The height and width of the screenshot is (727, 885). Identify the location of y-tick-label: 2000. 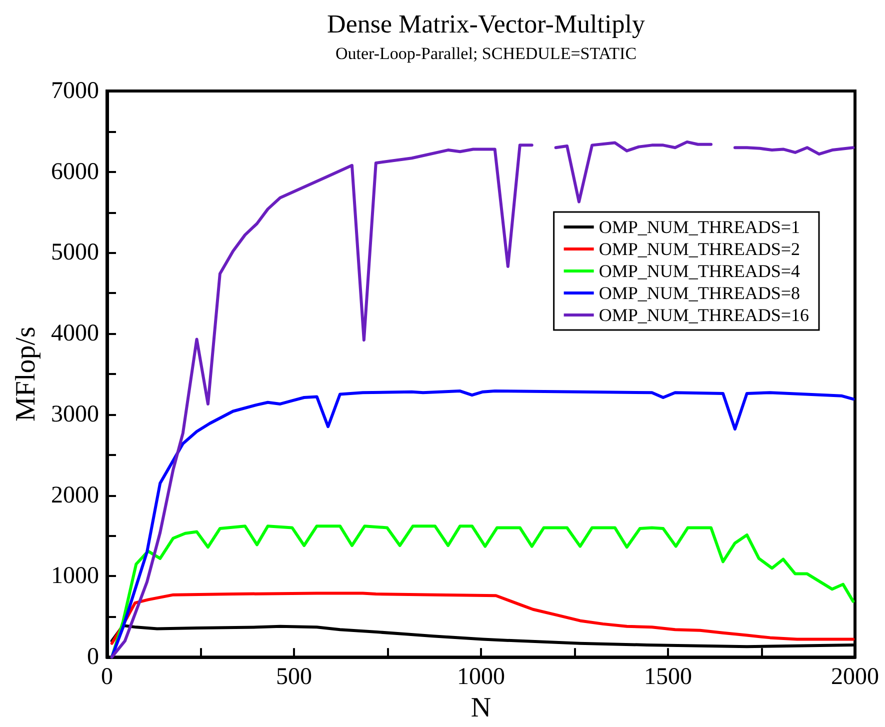
(75, 495).